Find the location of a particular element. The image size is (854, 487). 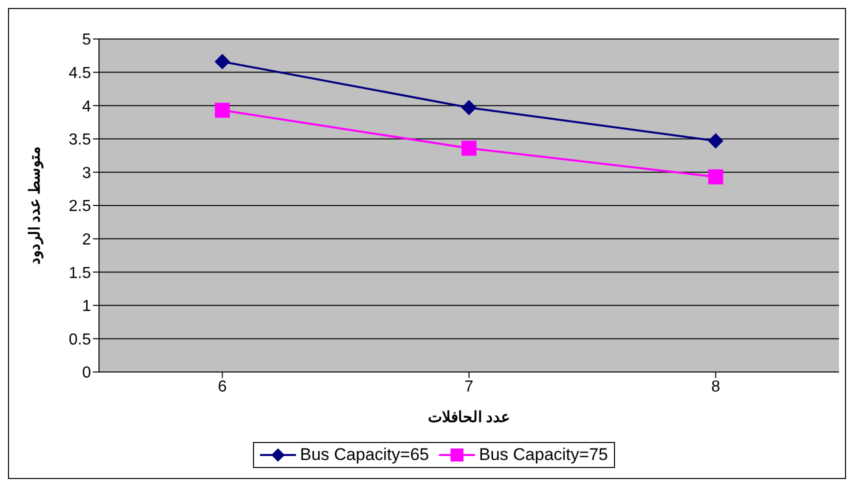

y-tick-label: 1.5 is located at coordinates (80, 273).